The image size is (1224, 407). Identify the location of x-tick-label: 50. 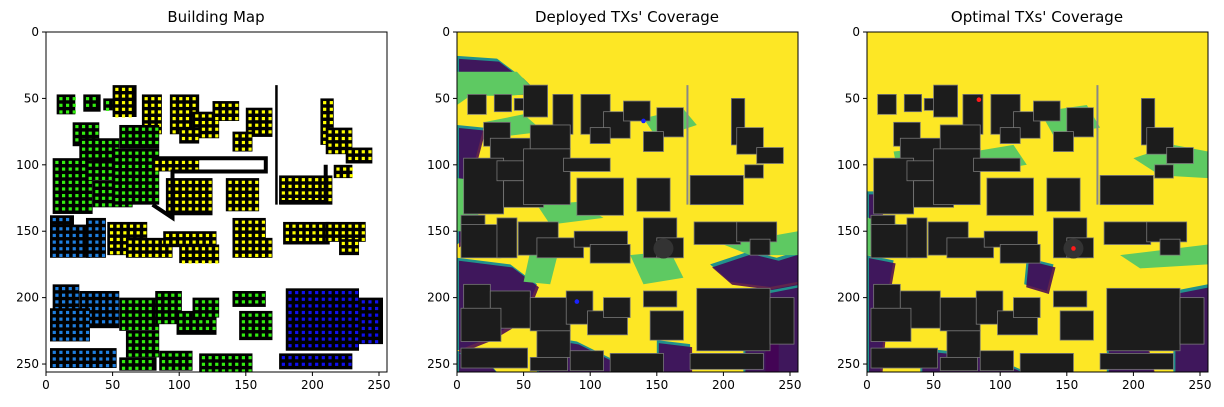
(112, 385).